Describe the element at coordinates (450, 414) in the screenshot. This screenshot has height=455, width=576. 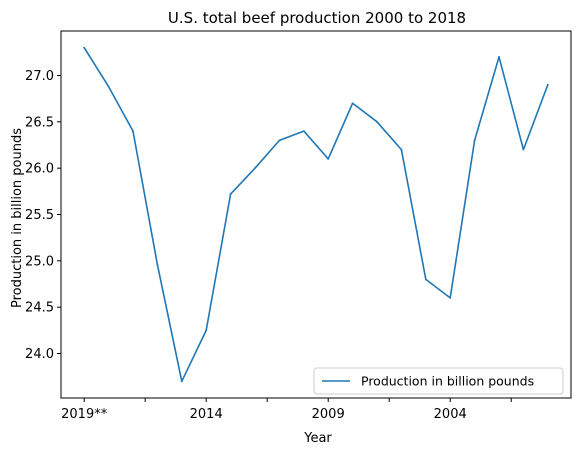
I see `x-tick-label: 2004` at that location.